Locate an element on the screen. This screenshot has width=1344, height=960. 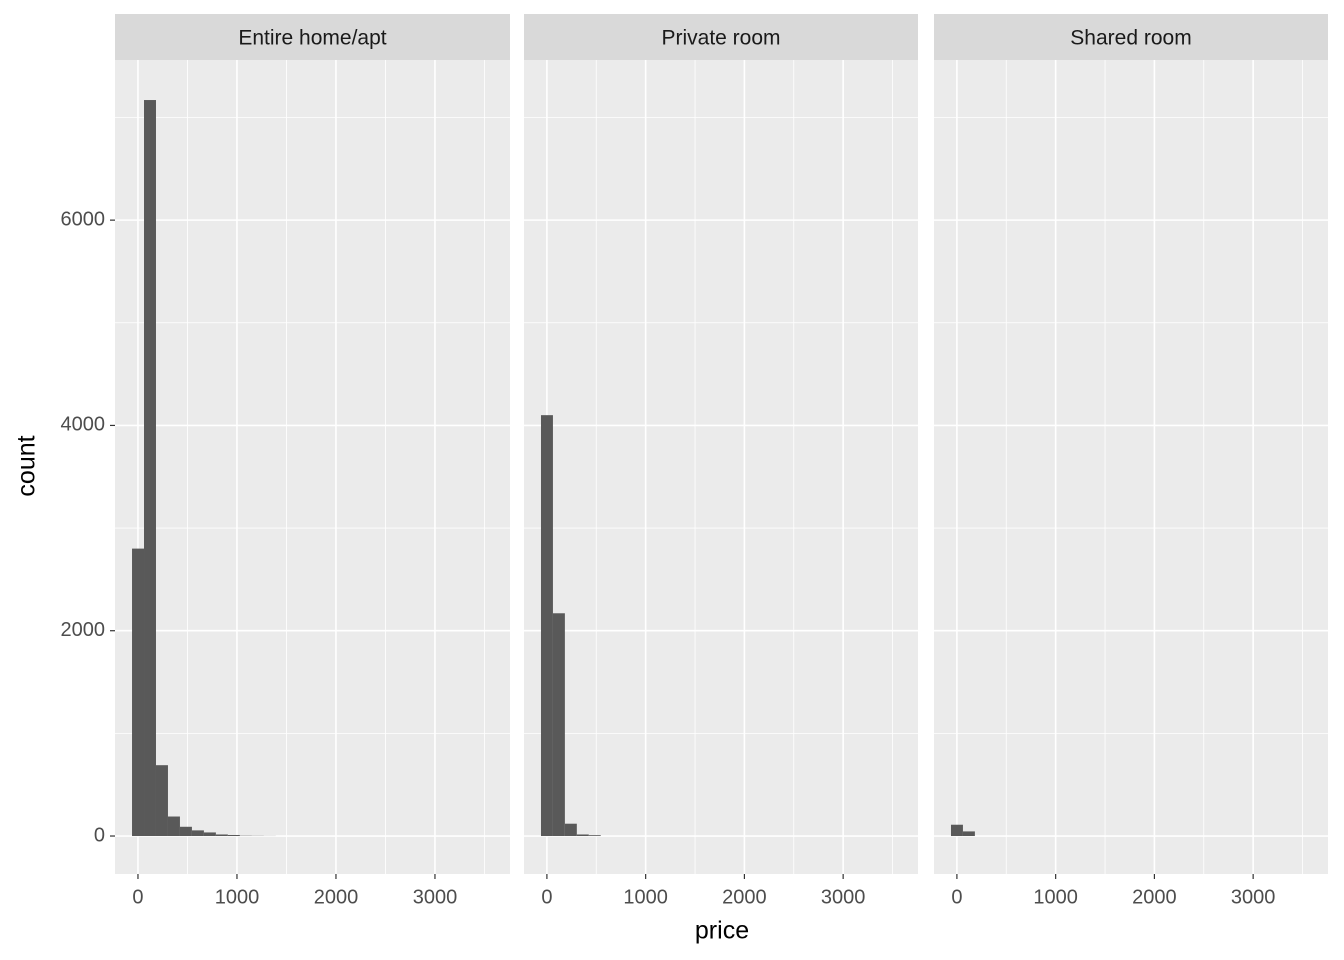
strip-label: Entire home/apt is located at coordinates (312, 38).